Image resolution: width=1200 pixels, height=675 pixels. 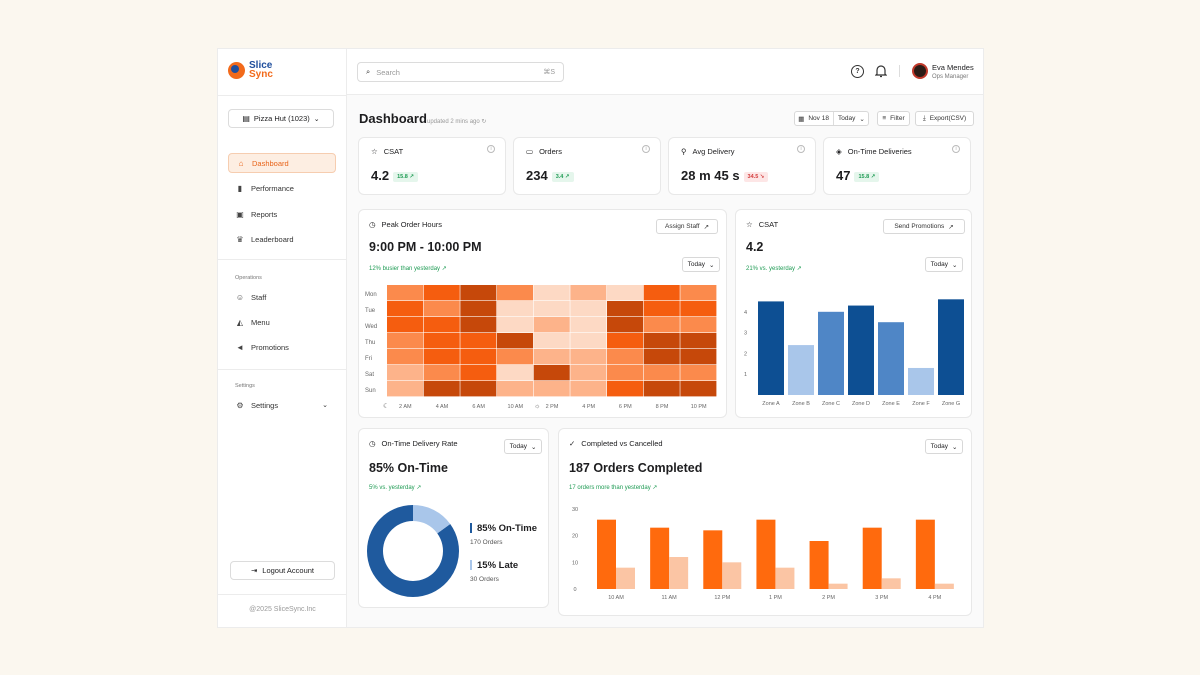 I want to click on search-input: ⌕ Search ⌘S, so click(x=460, y=72).